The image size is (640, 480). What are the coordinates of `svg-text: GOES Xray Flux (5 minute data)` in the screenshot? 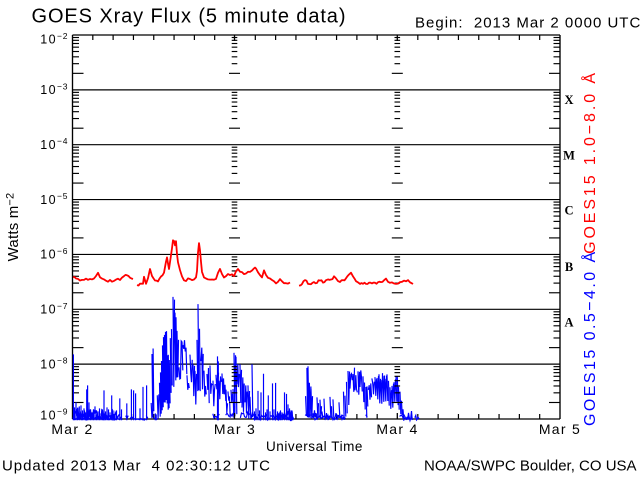 It's located at (189, 16).